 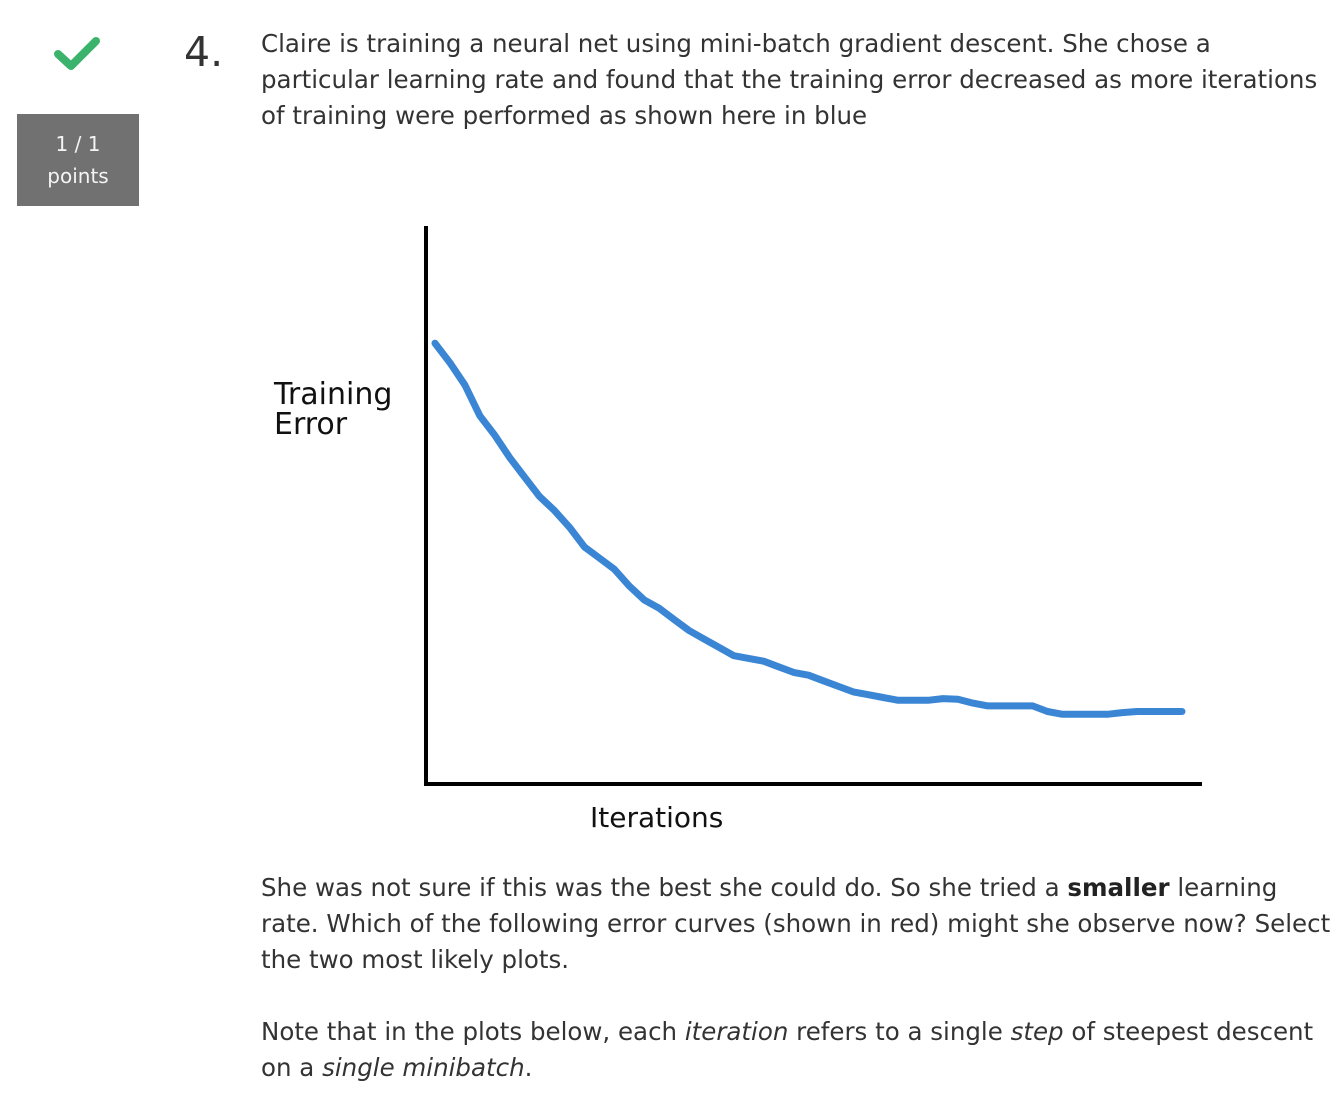 I want to click on question-number: 4., so click(x=203, y=52).